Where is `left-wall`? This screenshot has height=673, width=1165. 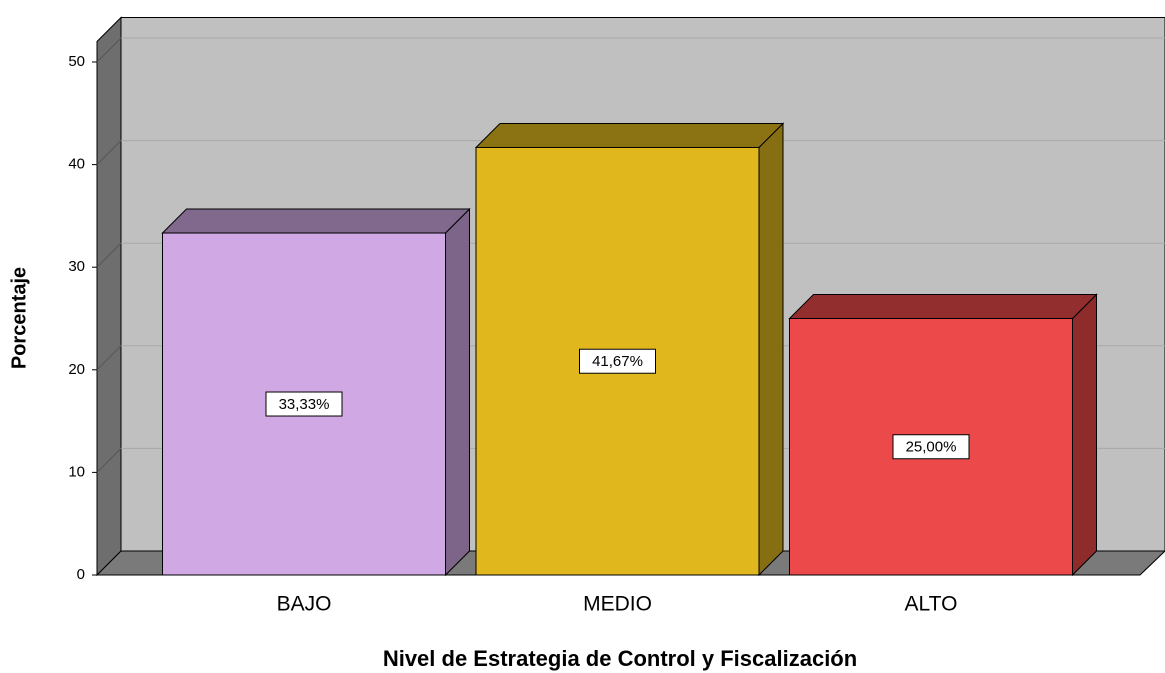
left-wall is located at coordinates (109, 296).